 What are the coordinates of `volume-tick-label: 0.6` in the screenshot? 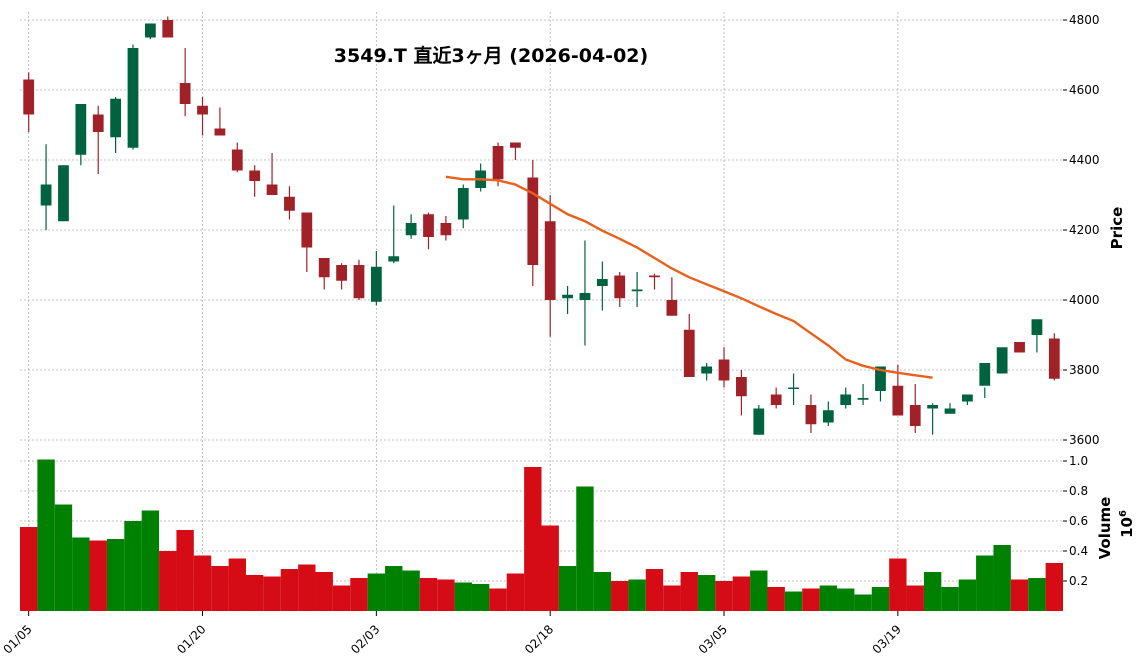 It's located at (1078, 521).